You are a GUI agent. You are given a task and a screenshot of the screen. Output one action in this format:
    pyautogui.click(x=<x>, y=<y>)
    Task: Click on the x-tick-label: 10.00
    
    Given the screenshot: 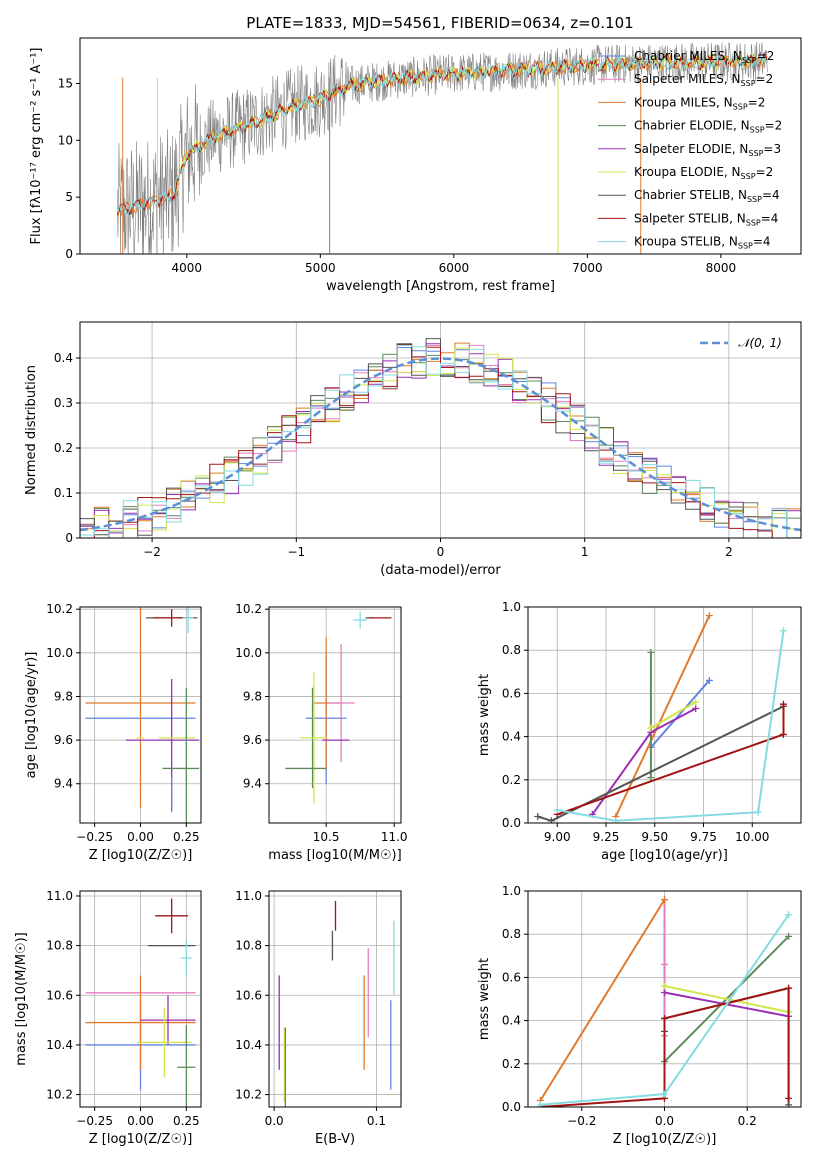 What is the action you would take?
    pyautogui.click(x=752, y=837)
    